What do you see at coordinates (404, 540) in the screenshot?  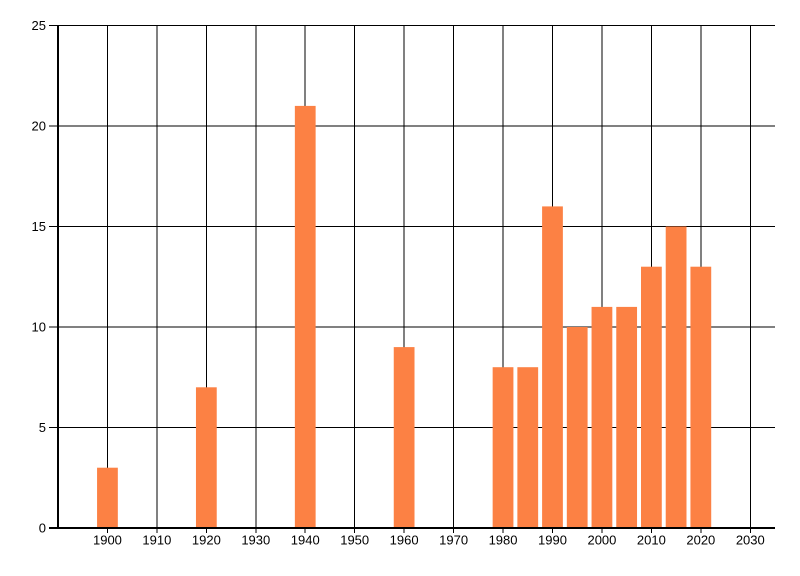 I see `x-tick-label: 1960` at bounding box center [404, 540].